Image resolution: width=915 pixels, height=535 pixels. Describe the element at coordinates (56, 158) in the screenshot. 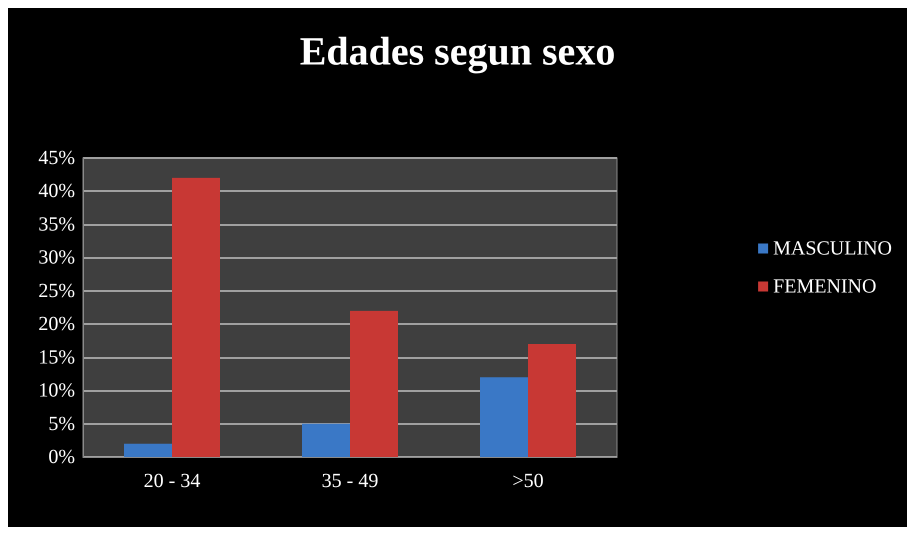

I see `y-tick-label: 45%` at that location.